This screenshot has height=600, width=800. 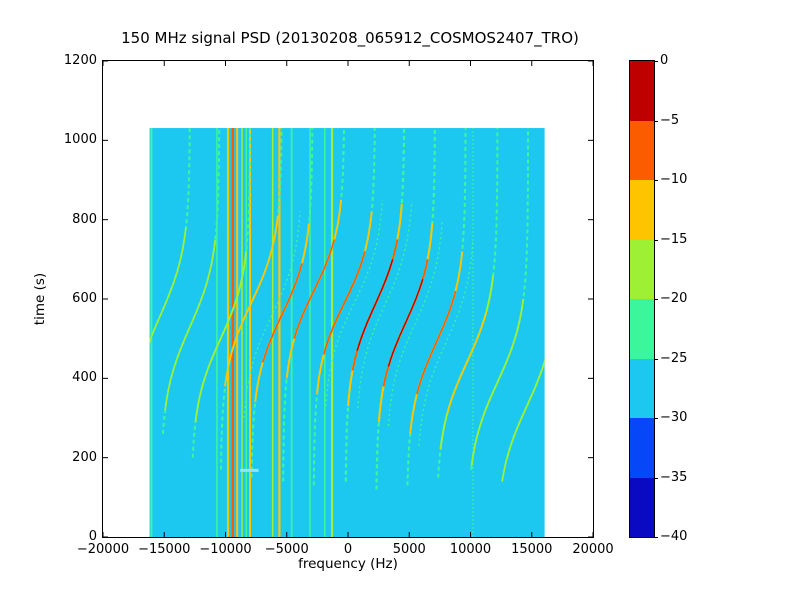 What do you see at coordinates (674, 536) in the screenshot?
I see `colorbar-tick-label: −40` at bounding box center [674, 536].